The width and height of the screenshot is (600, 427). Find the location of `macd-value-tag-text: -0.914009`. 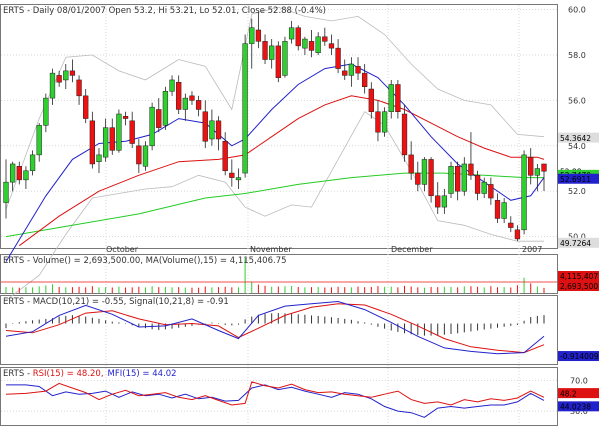

macd-value-tag-text: -0.914009 is located at coordinates (579, 356).